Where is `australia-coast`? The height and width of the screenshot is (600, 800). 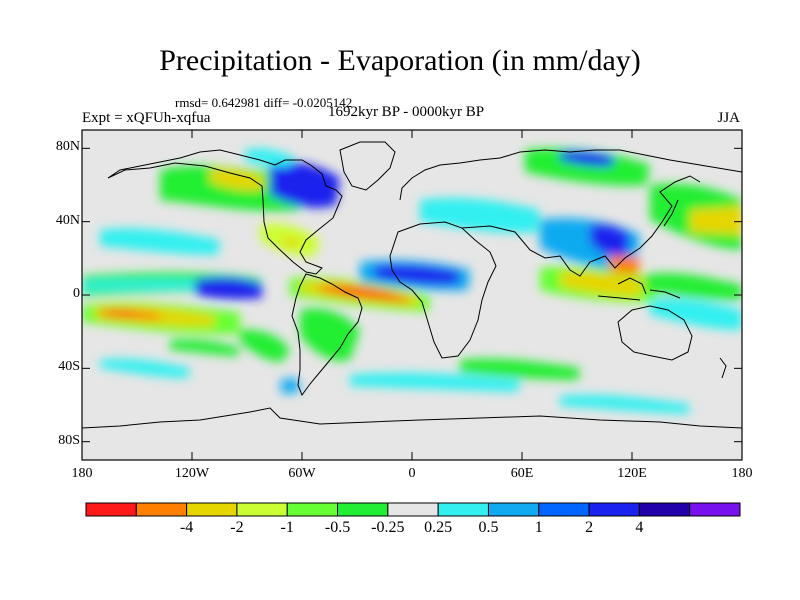 australia-coast is located at coordinates (655, 333).